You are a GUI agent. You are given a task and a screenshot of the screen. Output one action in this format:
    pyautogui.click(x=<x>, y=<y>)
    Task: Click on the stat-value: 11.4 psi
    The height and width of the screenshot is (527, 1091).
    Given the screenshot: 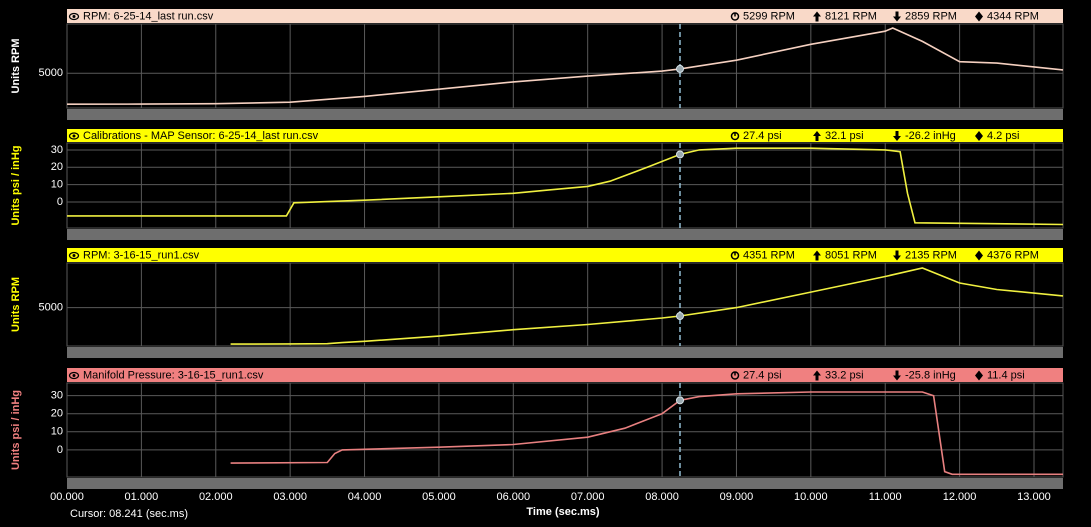 What is the action you would take?
    pyautogui.click(x=1006, y=375)
    